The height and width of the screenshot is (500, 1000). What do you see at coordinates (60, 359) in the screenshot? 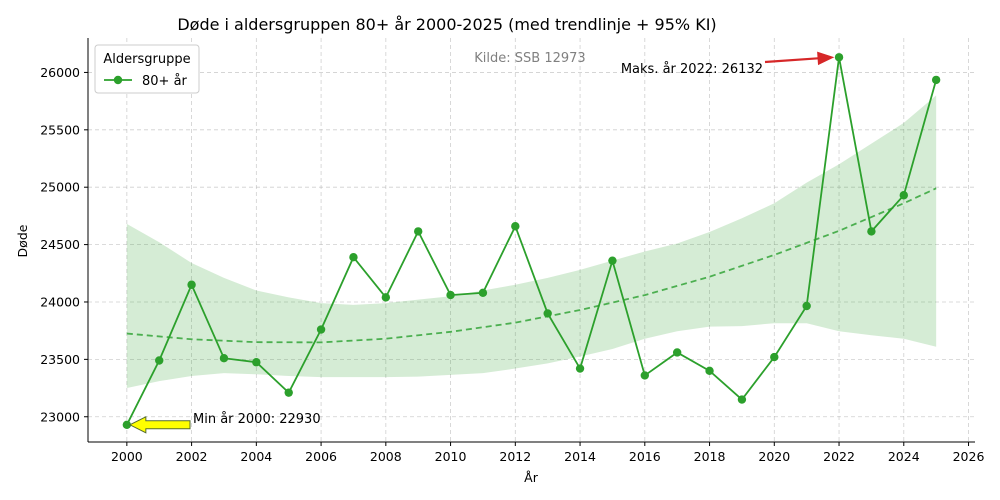
I see `y-tick-label: 23500` at bounding box center [60, 359].